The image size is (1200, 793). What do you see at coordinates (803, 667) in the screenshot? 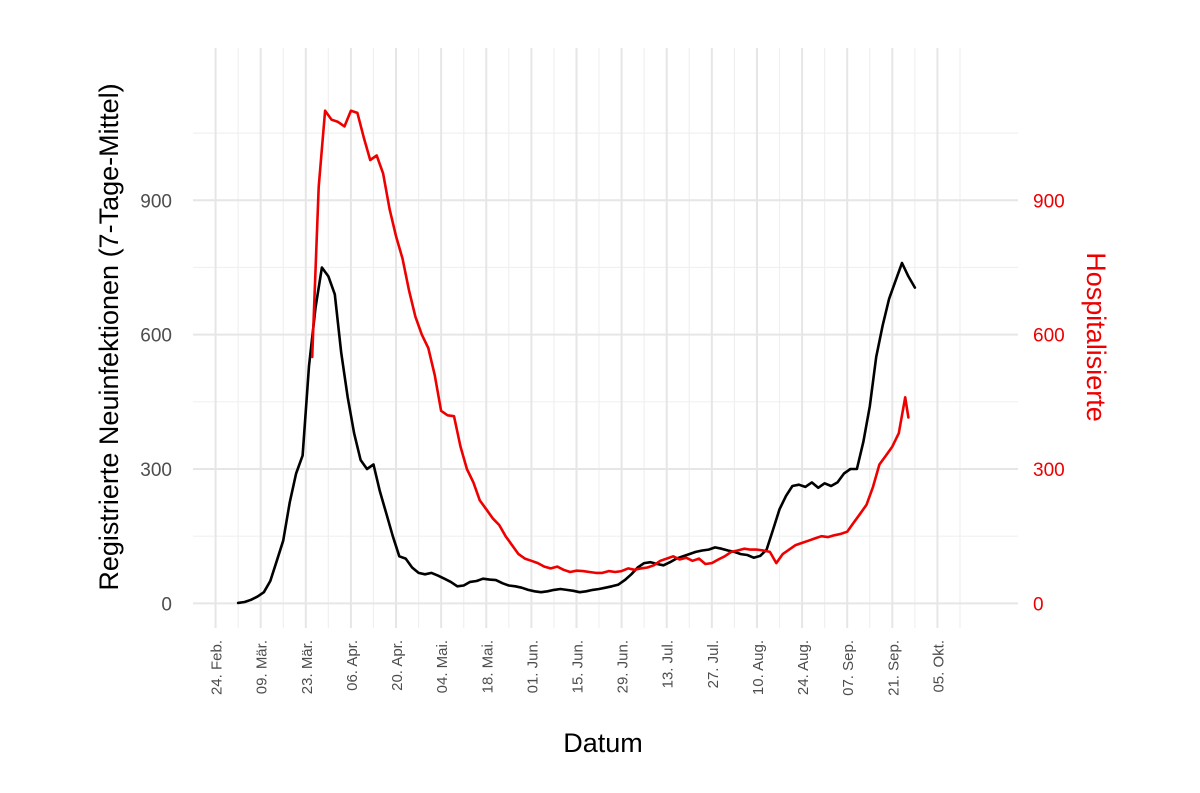
I see `x-tick-label: 24. Aug.` at bounding box center [803, 667].